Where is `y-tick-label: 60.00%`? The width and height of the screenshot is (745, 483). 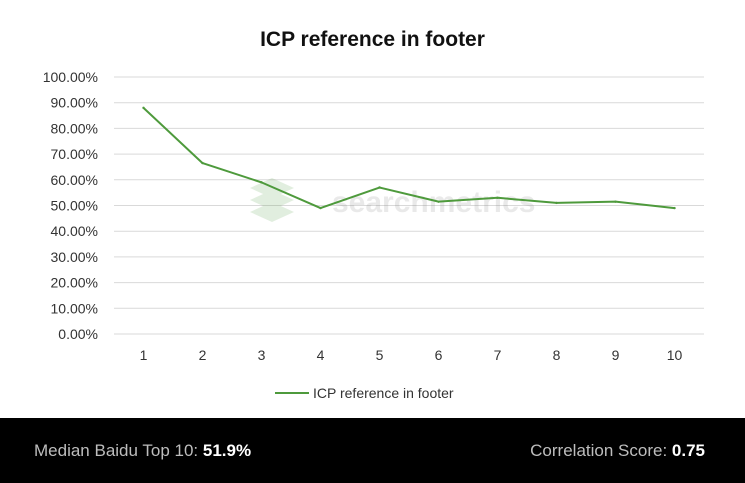 y-tick-label: 60.00% is located at coordinates (74, 180).